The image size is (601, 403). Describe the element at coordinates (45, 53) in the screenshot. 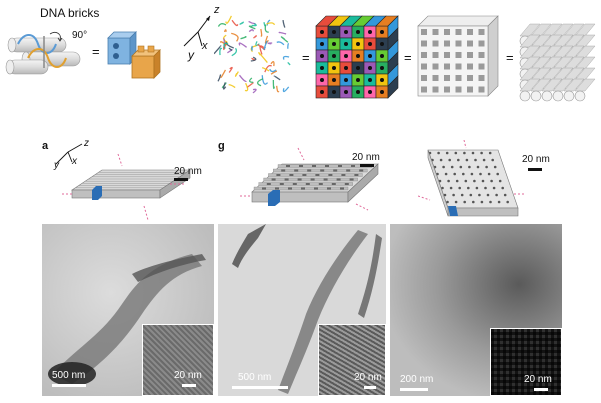

I see `dna-bricks-cylinders` at that location.